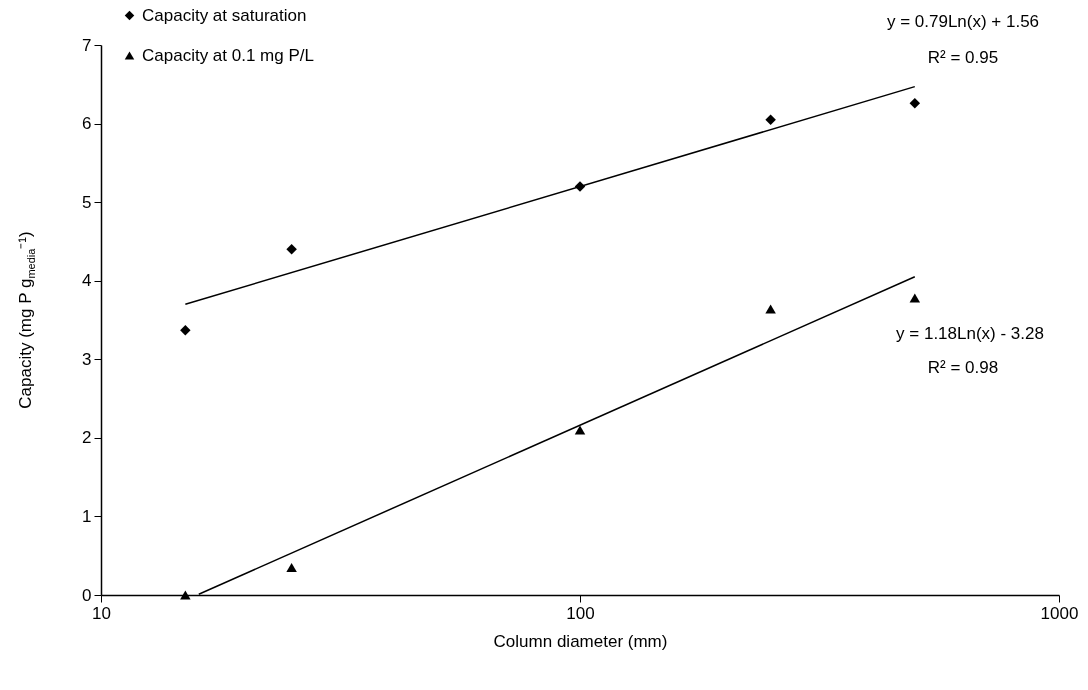  Describe the element at coordinates (970, 333) in the screenshot. I see `annotation: y = 1.18Ln(x) - 3.28` at that location.